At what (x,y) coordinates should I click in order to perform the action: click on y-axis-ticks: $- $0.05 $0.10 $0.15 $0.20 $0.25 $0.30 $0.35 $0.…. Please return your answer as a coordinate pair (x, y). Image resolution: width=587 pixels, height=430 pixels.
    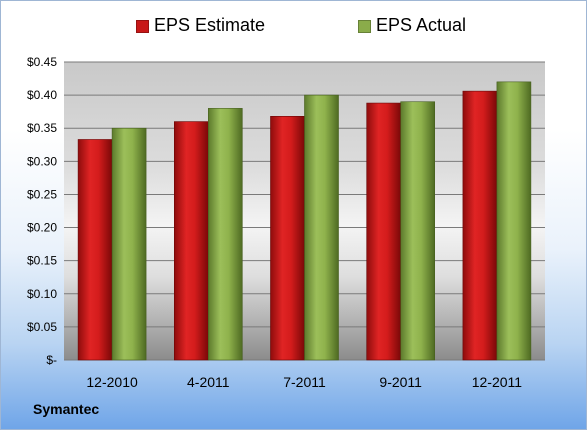
    Looking at the image, I should click on (42, 211).